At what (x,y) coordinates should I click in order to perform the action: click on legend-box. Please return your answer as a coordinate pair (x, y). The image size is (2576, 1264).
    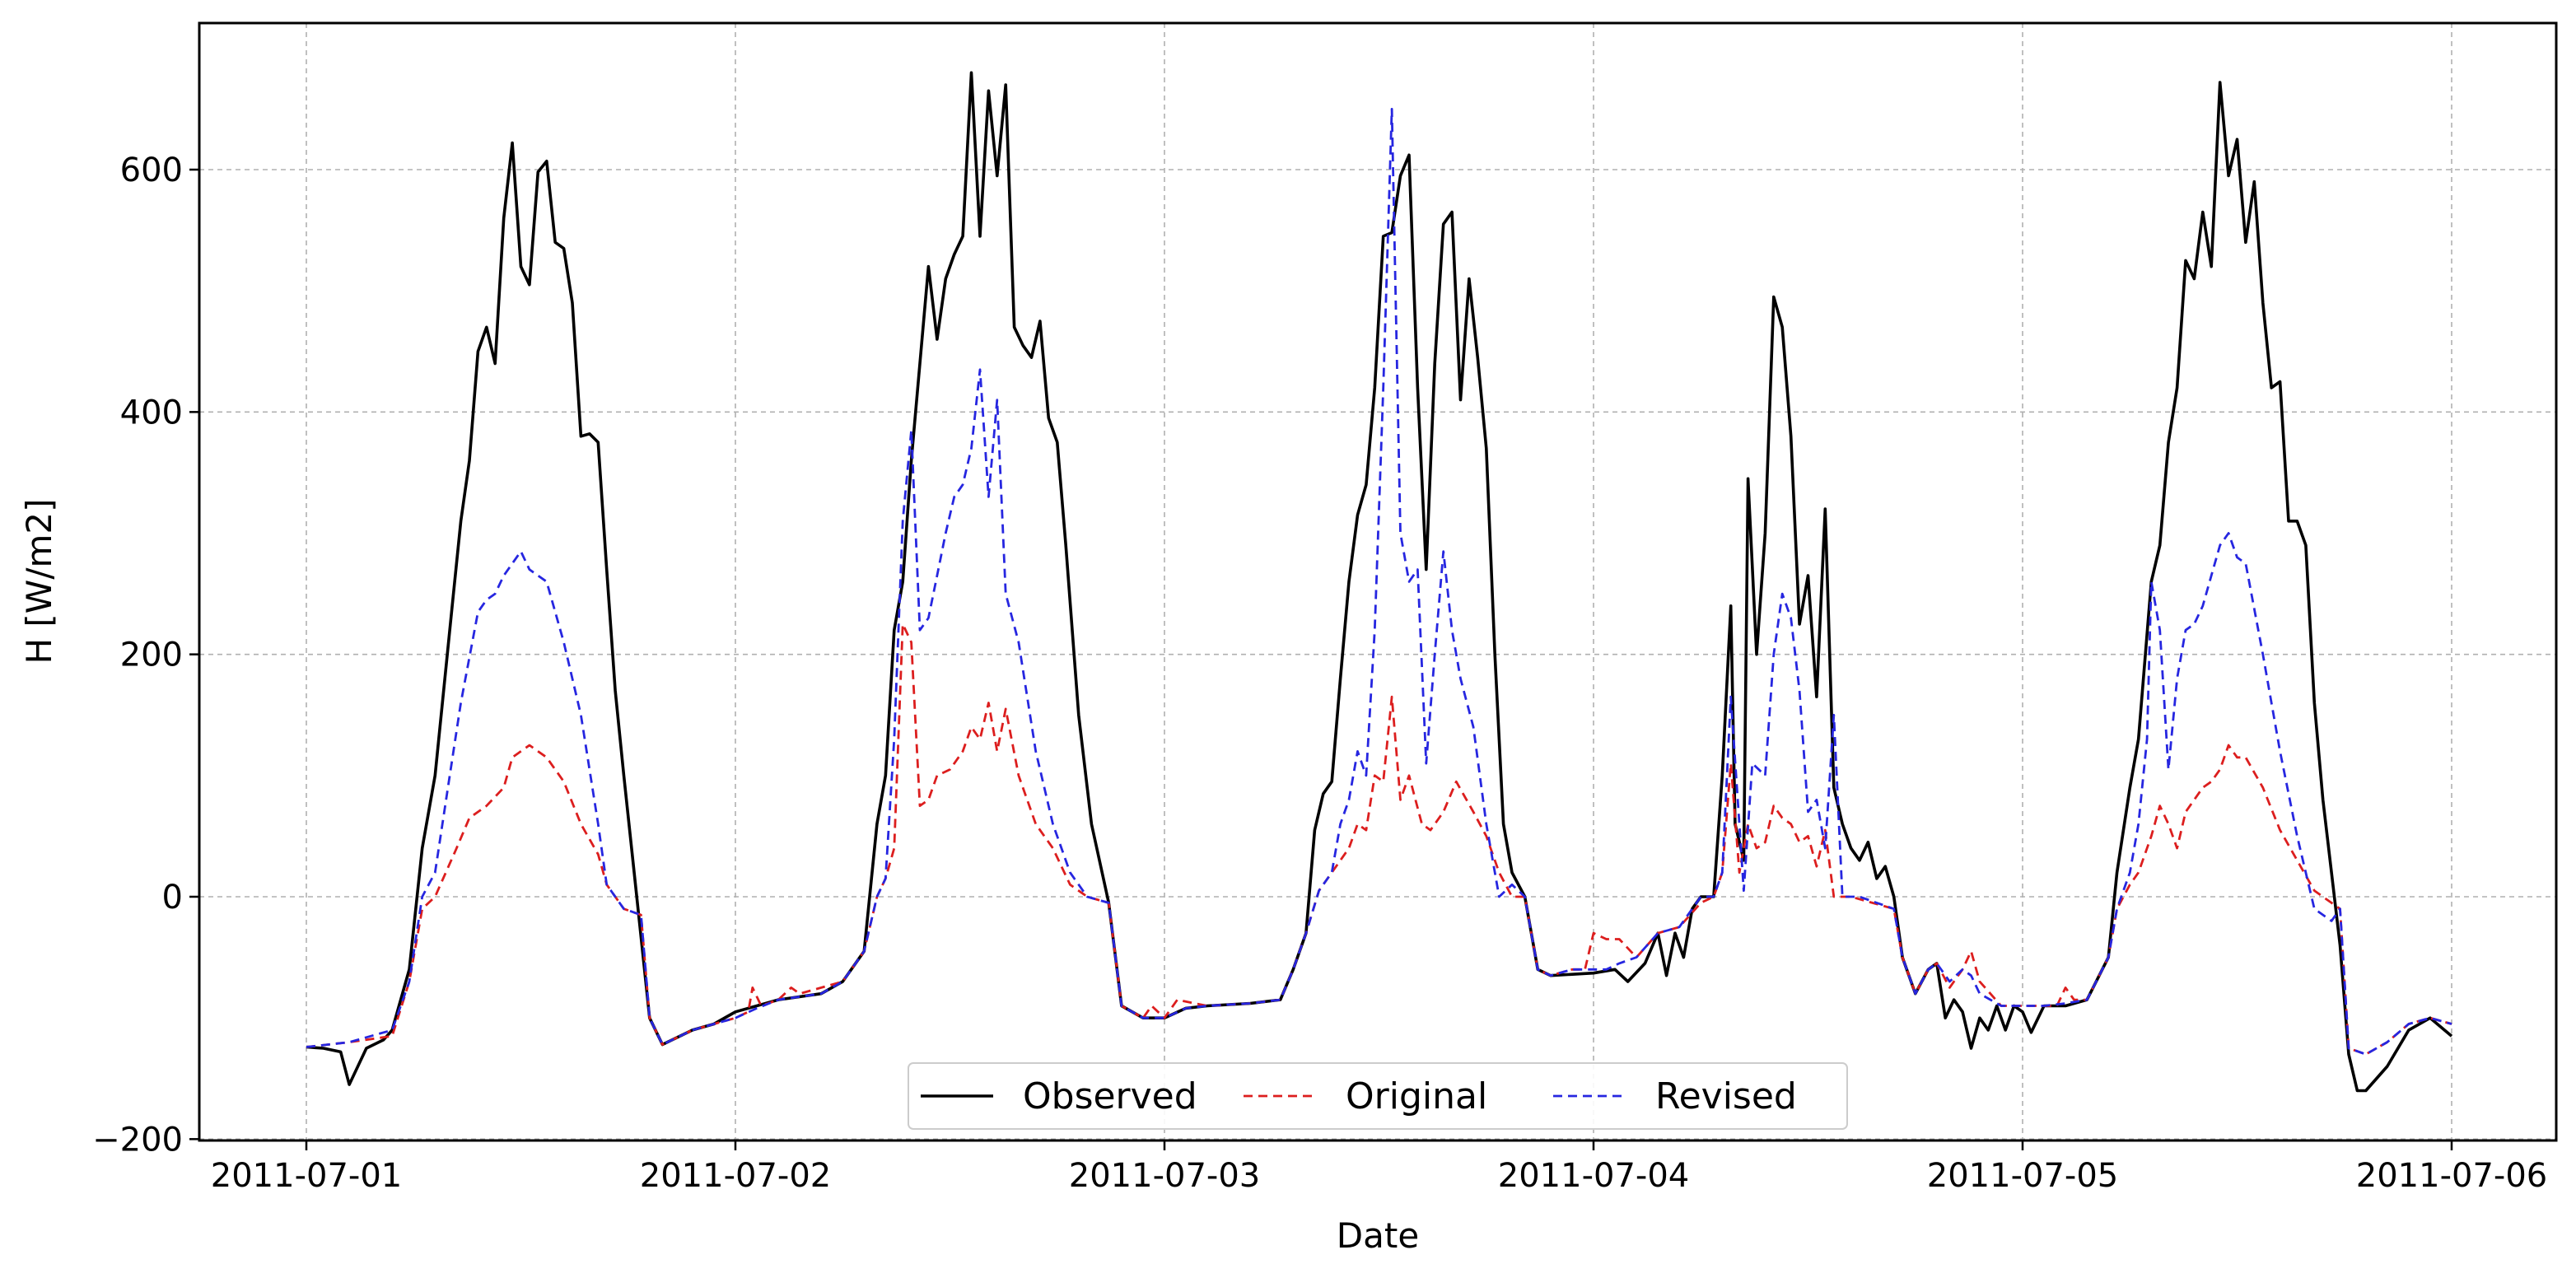
    Looking at the image, I should click on (1378, 1096).